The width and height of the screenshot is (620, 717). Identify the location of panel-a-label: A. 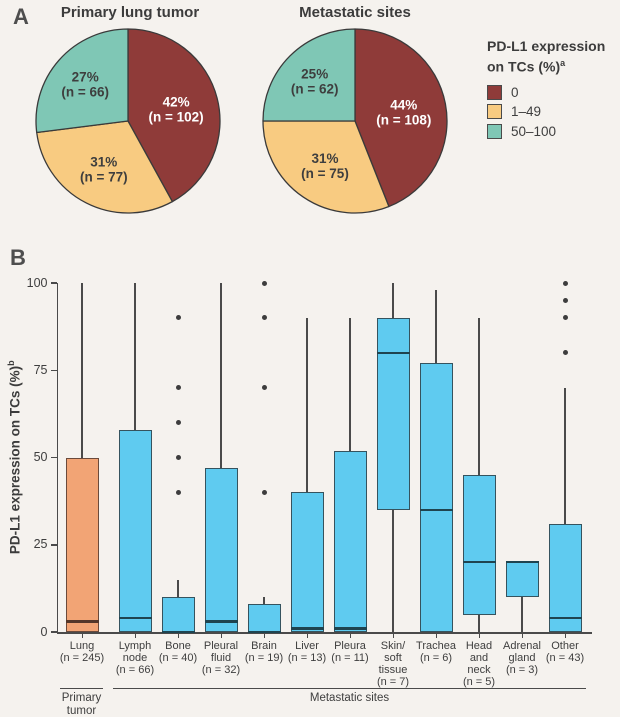
(21, 16).